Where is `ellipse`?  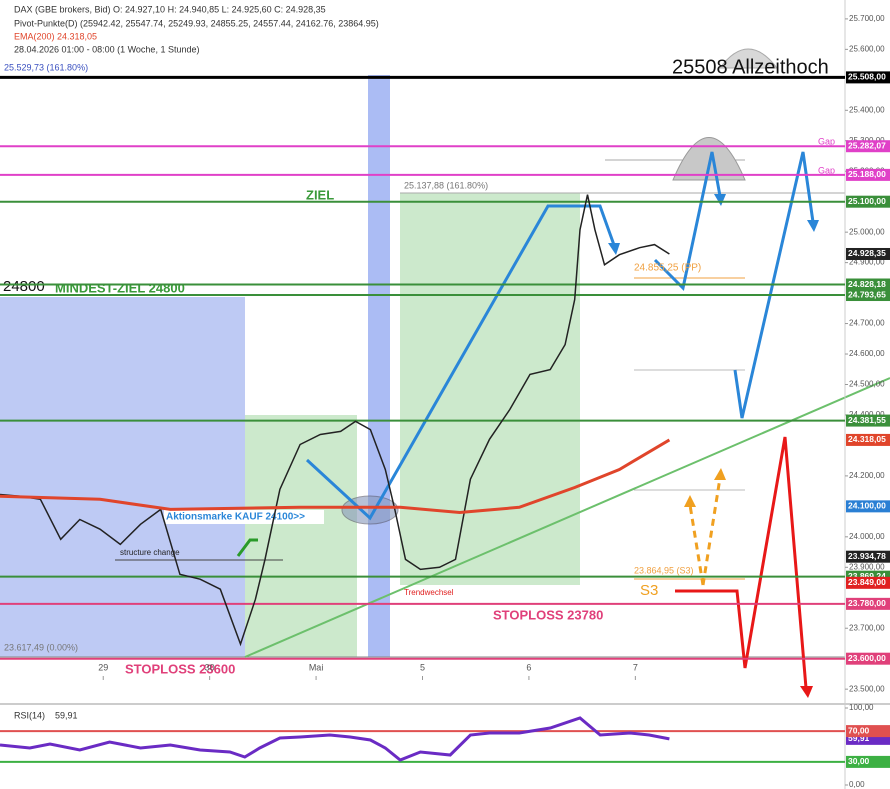 ellipse is located at coordinates (370, 510).